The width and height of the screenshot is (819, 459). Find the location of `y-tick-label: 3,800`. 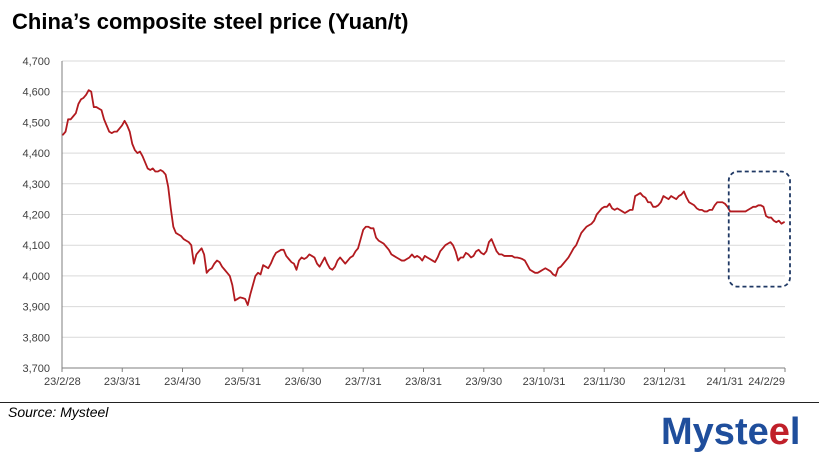

y-tick-label: 3,800 is located at coordinates (36, 338).